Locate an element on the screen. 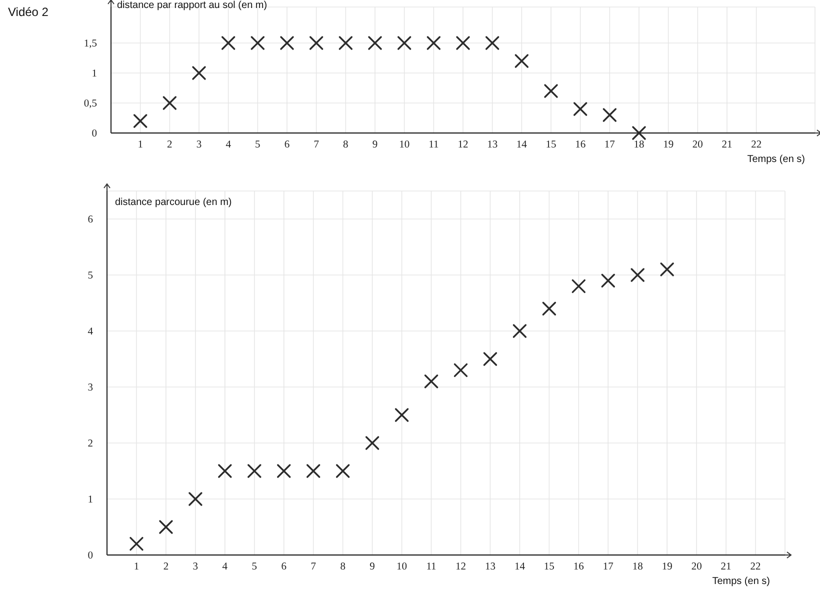  y-tick-label: 5 is located at coordinates (90, 276).